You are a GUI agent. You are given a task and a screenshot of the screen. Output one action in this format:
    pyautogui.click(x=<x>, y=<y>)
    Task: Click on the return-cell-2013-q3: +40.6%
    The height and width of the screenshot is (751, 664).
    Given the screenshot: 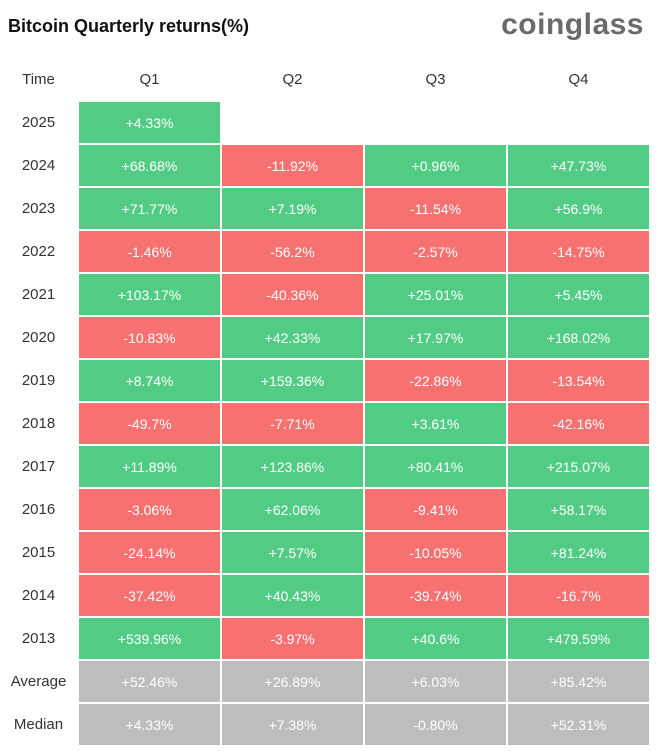 What is the action you would take?
    pyautogui.click(x=435, y=638)
    